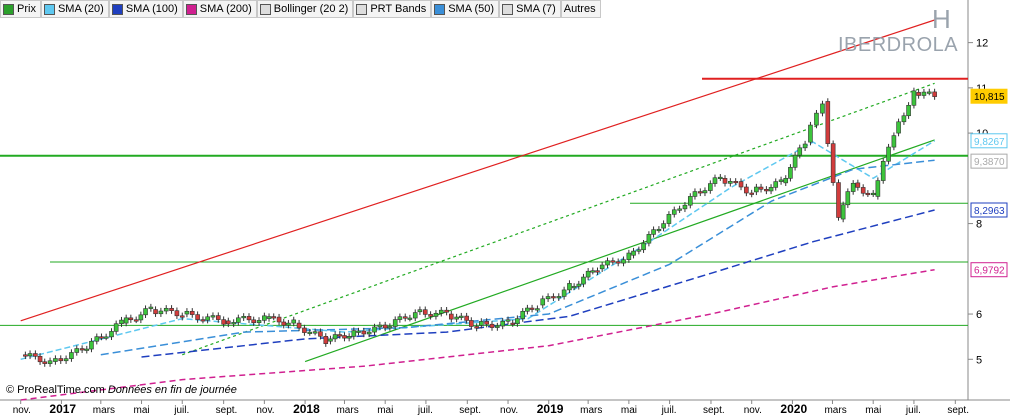  What do you see at coordinates (219, 9) in the screenshot?
I see `legend-item: SMA (200)` at bounding box center [219, 9].